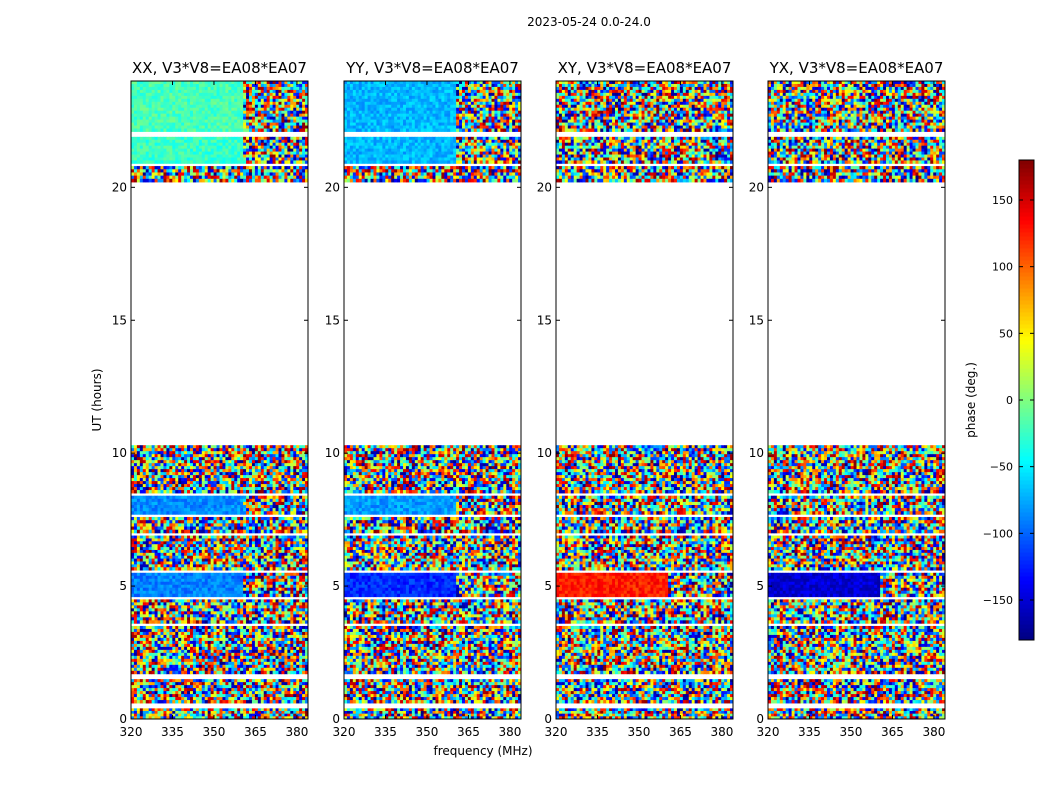 This screenshot has height=800, width=1050. What do you see at coordinates (97, 399) in the screenshot?
I see `y-axis-label: UT (hours)` at bounding box center [97, 399].